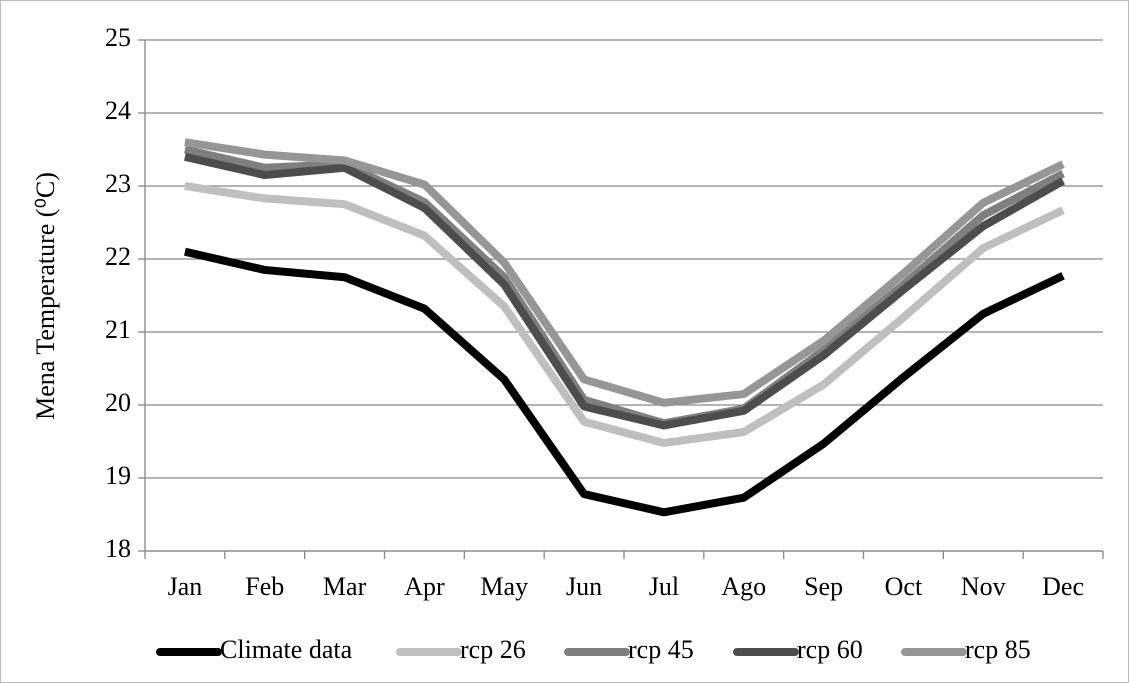 This screenshot has width=1129, height=683. What do you see at coordinates (584, 586) in the screenshot?
I see `x-tick-label: Jun` at bounding box center [584, 586].